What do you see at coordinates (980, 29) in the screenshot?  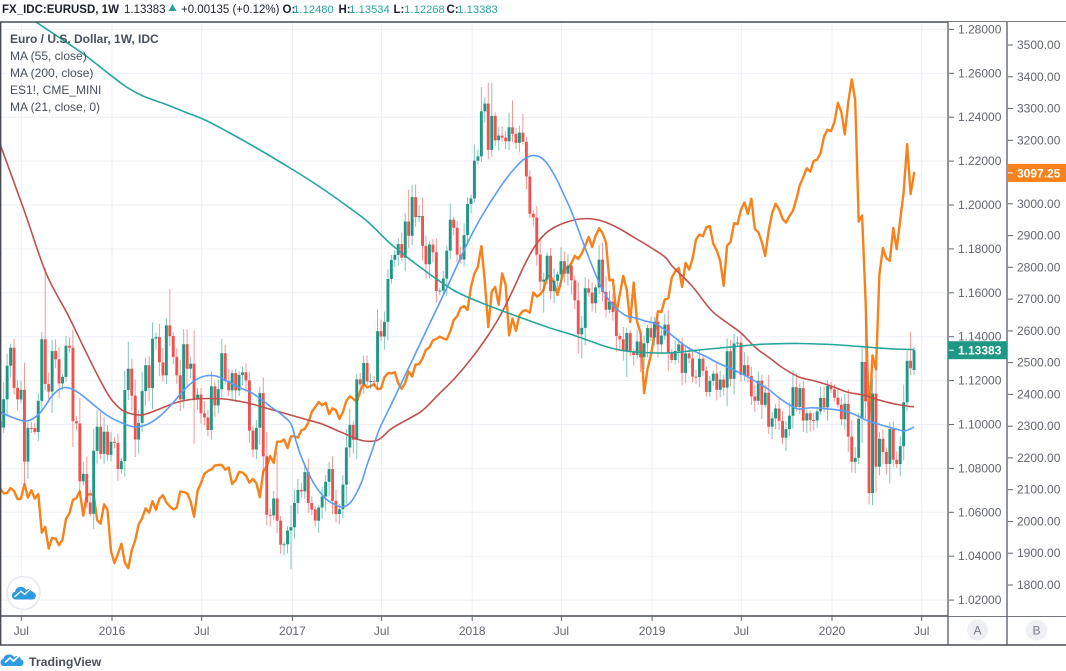 I see `svg-text: 1.28000` at bounding box center [980, 29].